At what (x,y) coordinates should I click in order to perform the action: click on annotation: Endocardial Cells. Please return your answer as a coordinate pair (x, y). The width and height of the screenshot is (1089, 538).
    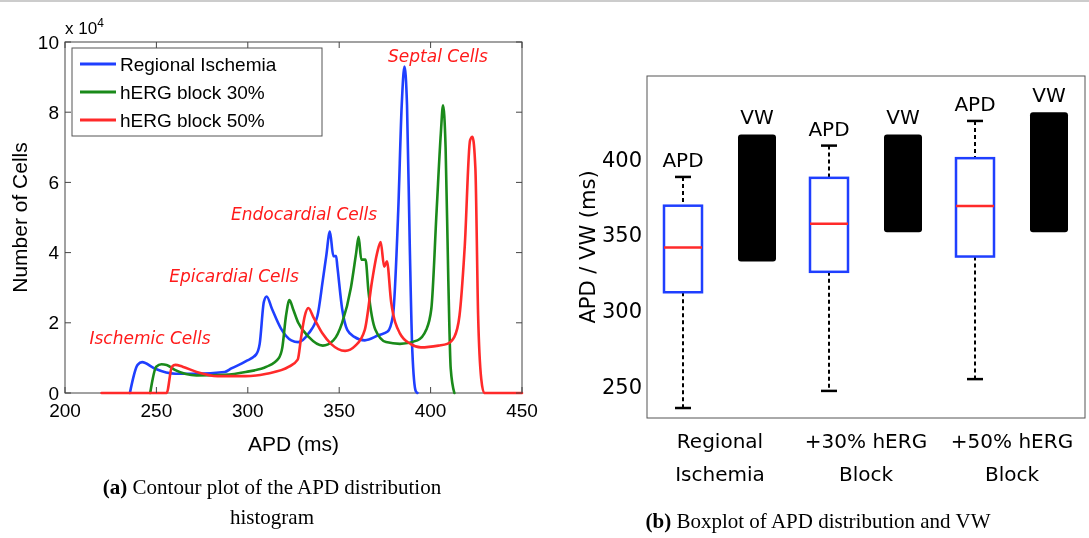
    Looking at the image, I should click on (304, 213).